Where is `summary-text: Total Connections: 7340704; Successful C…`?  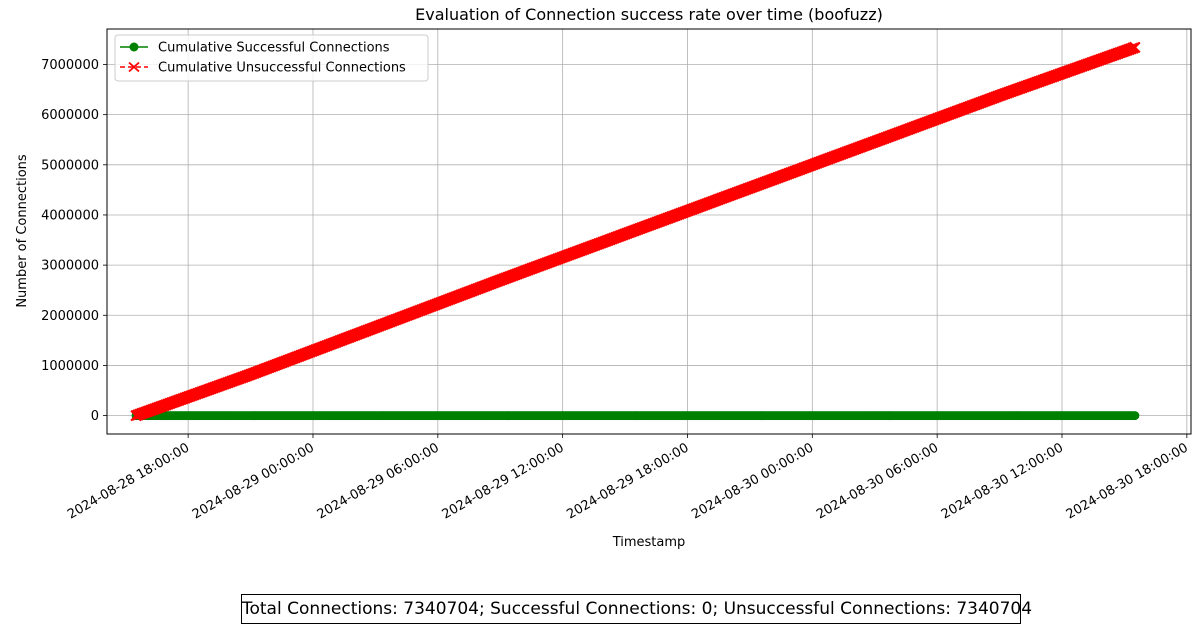
summary-text: Total Connections: 7340704; Successful C… is located at coordinates (637, 609).